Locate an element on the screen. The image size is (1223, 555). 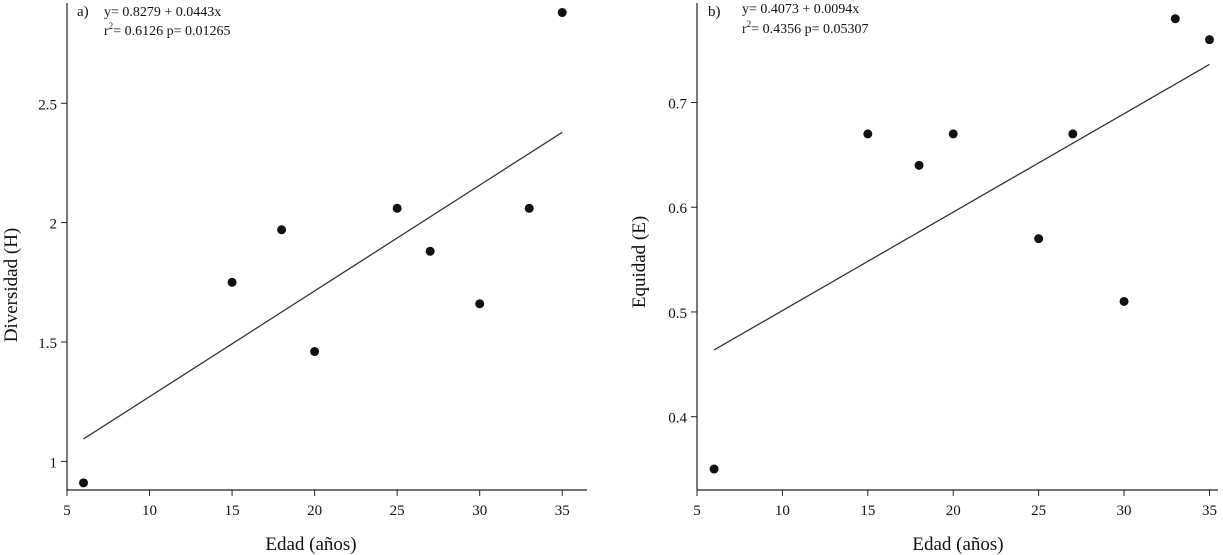
y-axis-label-b: Equidad (E) is located at coordinates (639, 262).